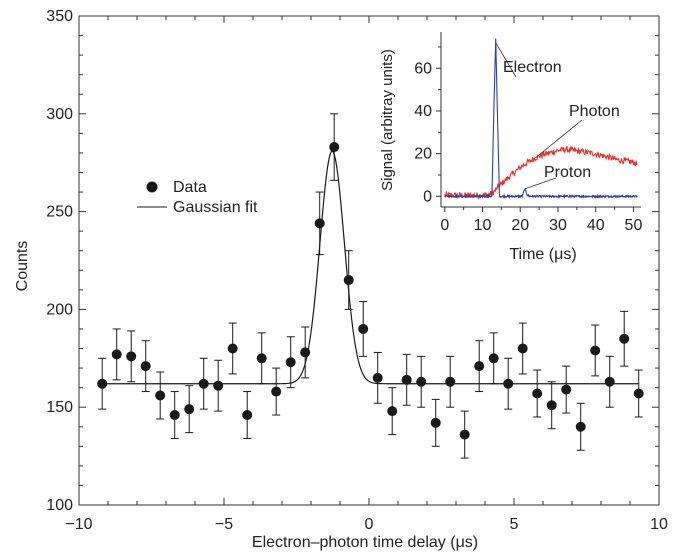  Describe the element at coordinates (224, 524) in the screenshot. I see `x-tick-label: −5` at that location.